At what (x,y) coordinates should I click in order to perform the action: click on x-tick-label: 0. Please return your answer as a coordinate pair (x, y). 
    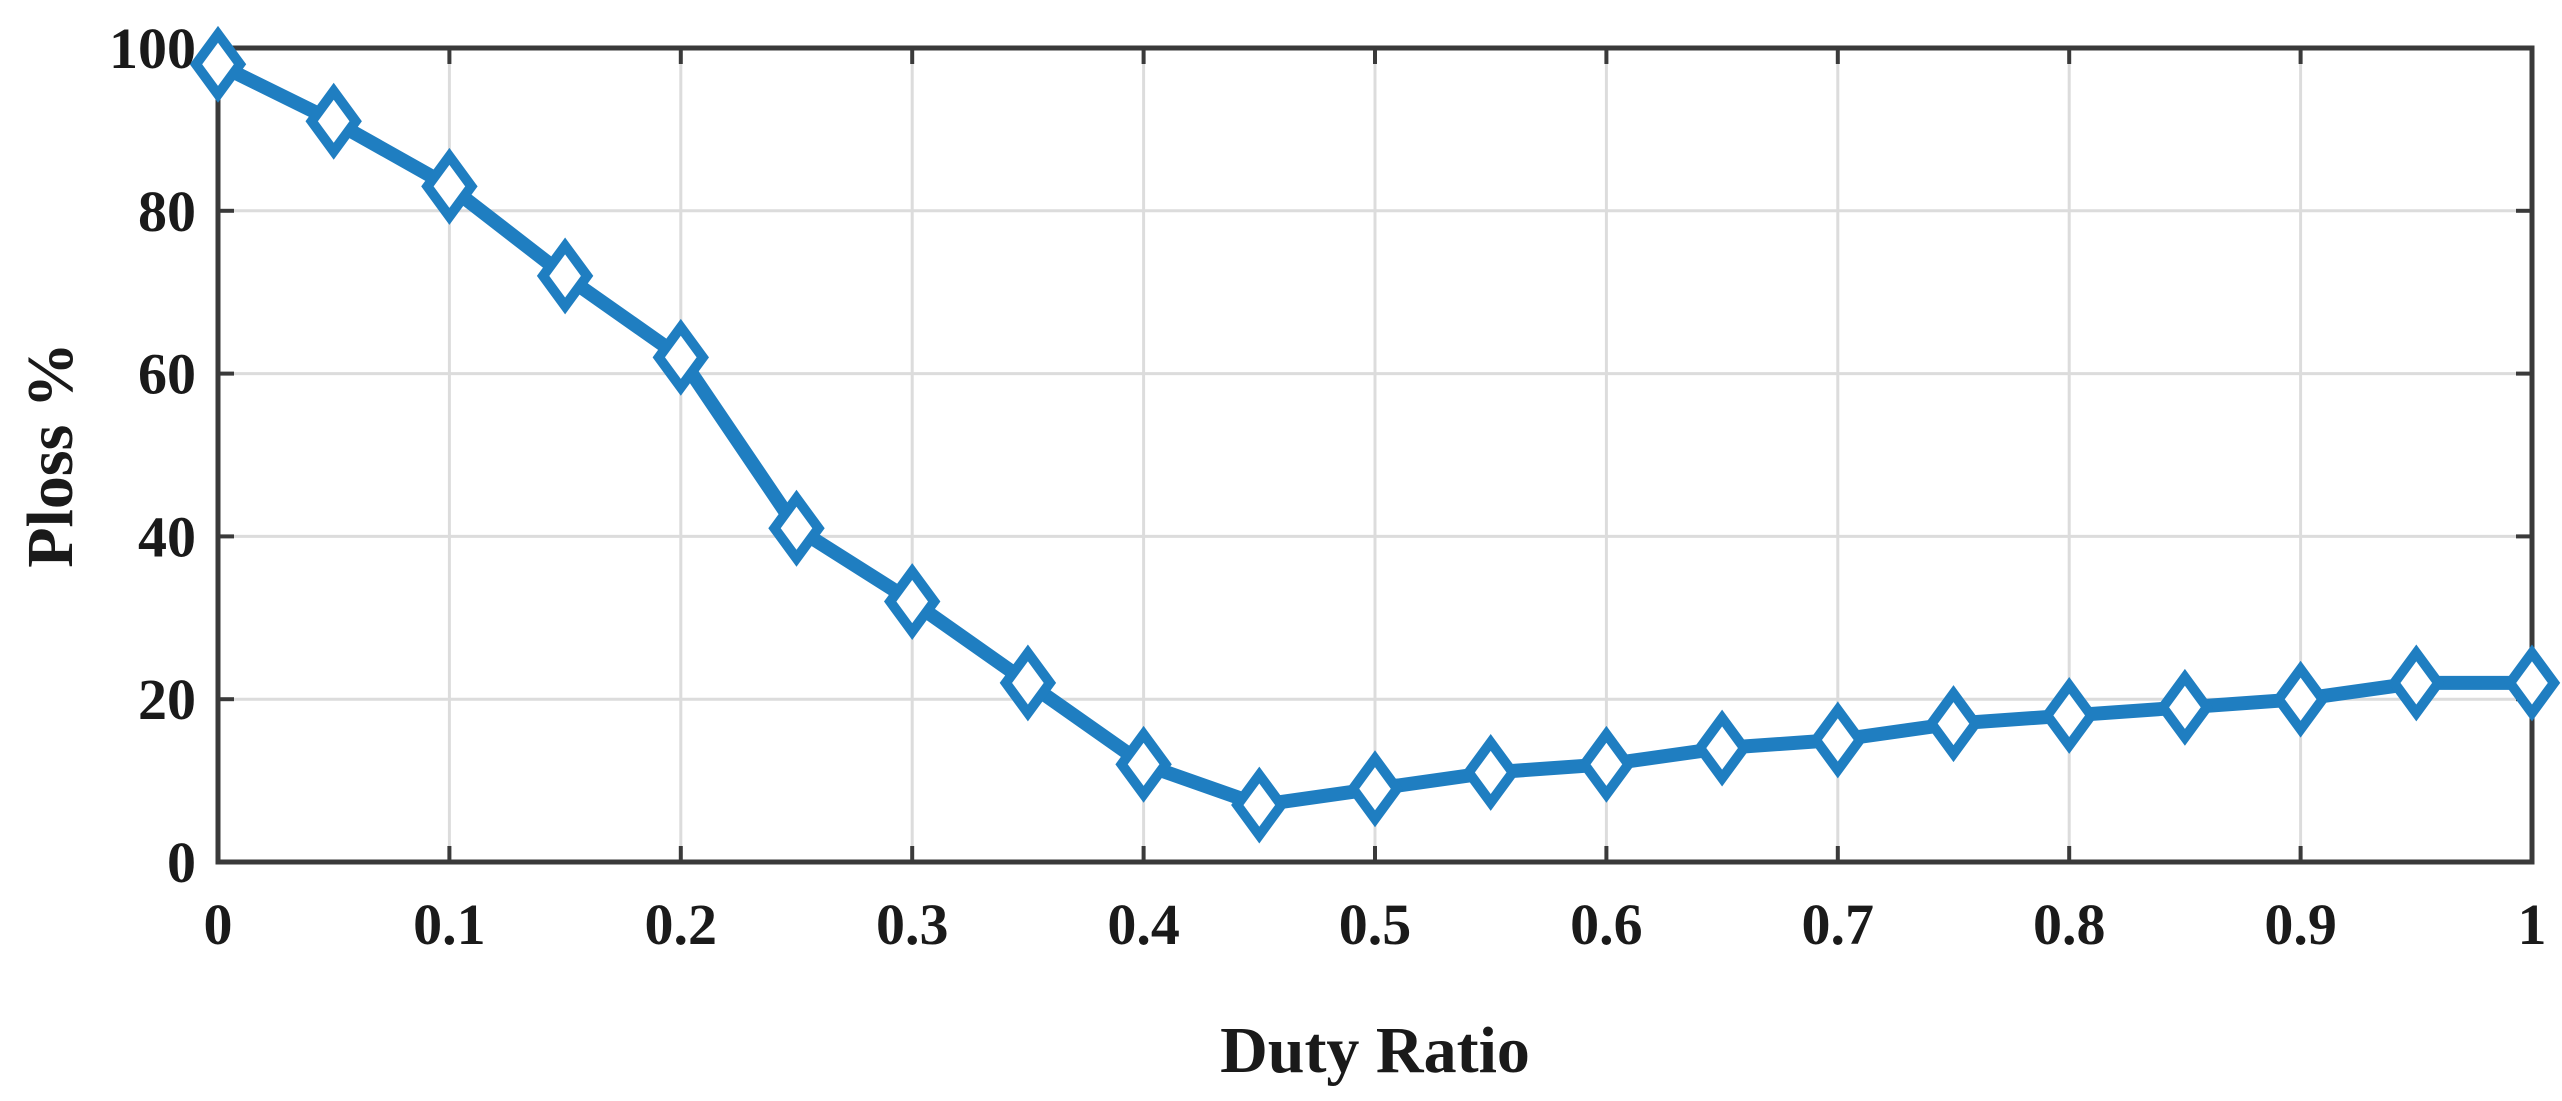
    Looking at the image, I should click on (218, 924).